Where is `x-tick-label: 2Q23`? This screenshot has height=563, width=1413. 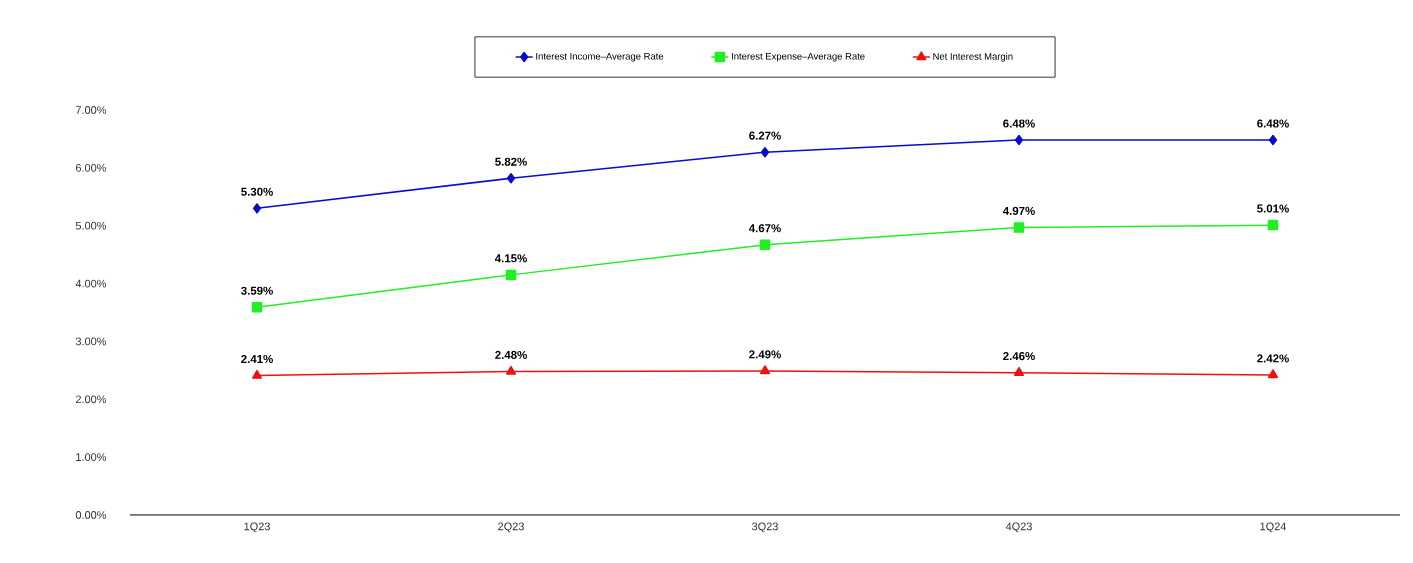
x-tick-label: 2Q23 is located at coordinates (511, 527).